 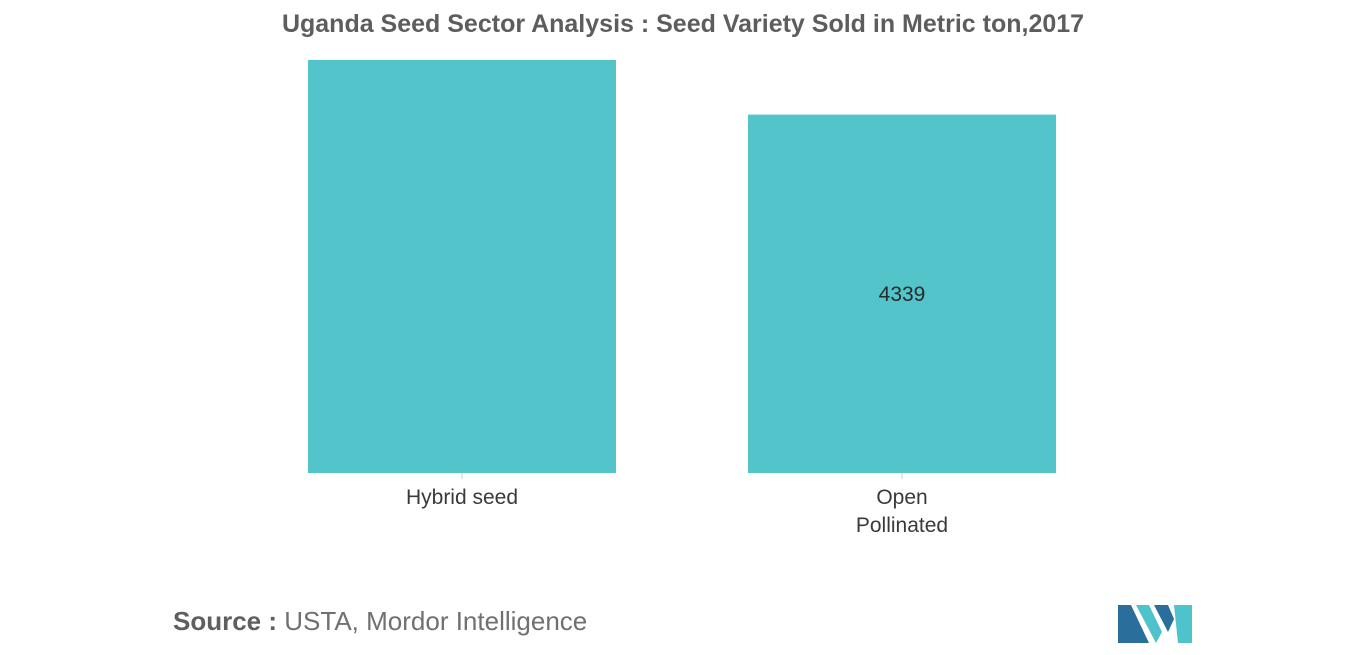 What do you see at coordinates (436, 621) in the screenshot?
I see `source-text: USTA, Mordor Intelligence` at bounding box center [436, 621].